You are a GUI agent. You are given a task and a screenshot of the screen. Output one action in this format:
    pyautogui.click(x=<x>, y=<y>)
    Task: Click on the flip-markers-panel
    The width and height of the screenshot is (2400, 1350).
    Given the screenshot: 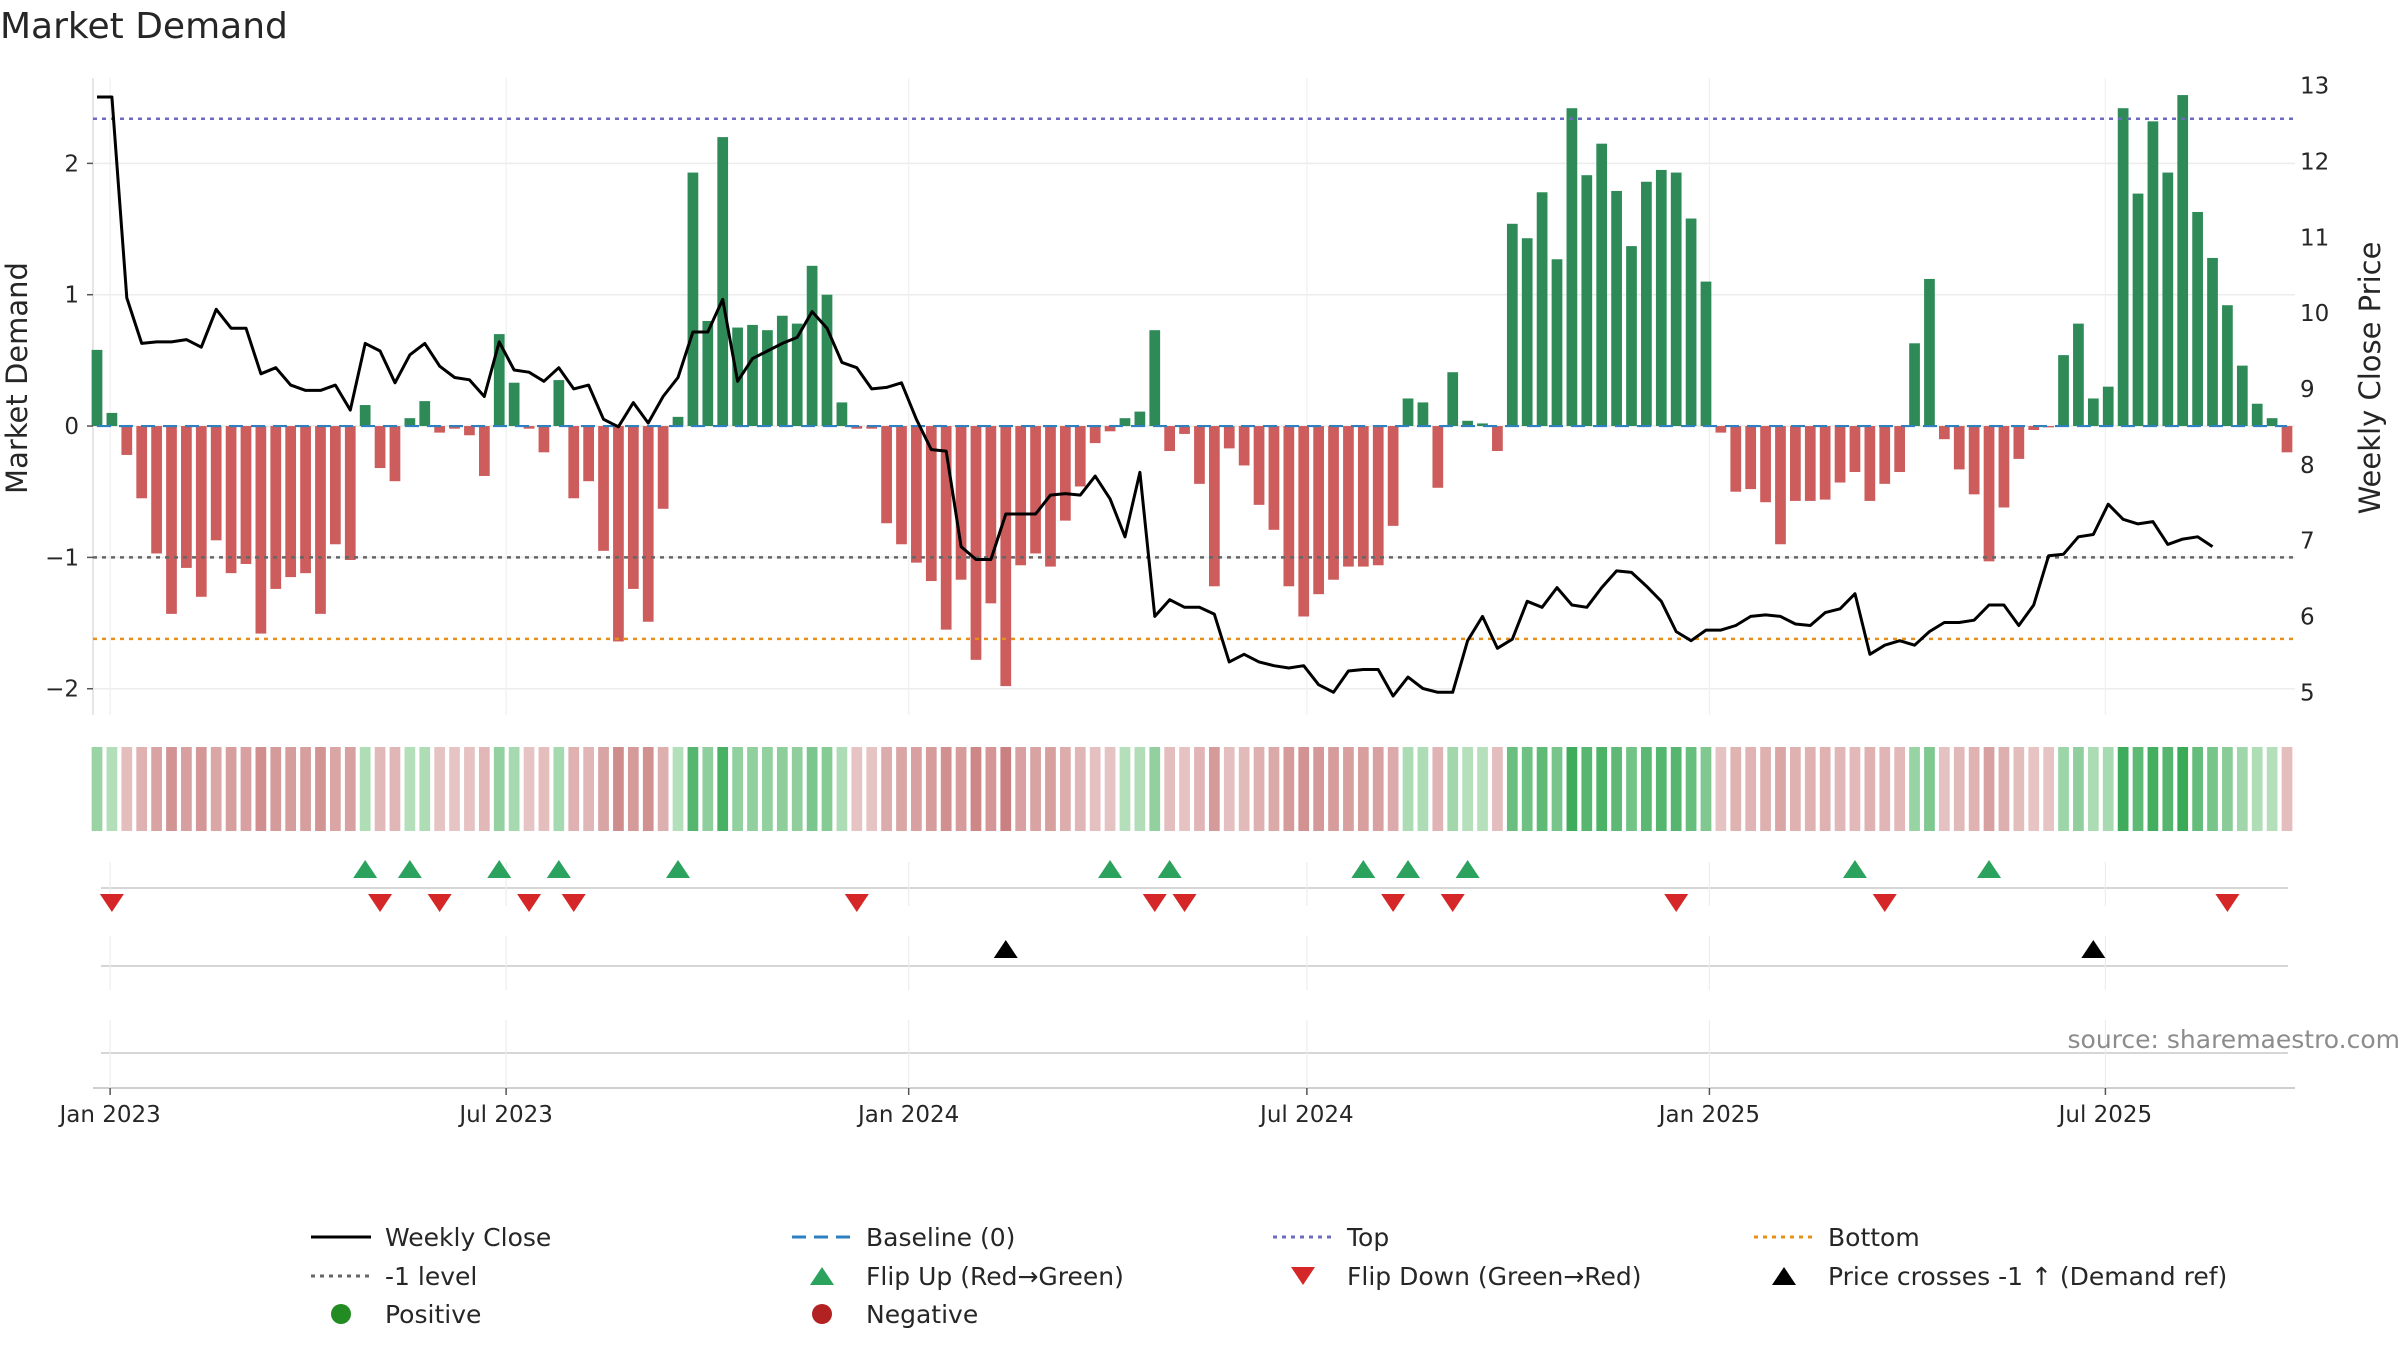 What is the action you would take?
    pyautogui.click(x=1193, y=886)
    